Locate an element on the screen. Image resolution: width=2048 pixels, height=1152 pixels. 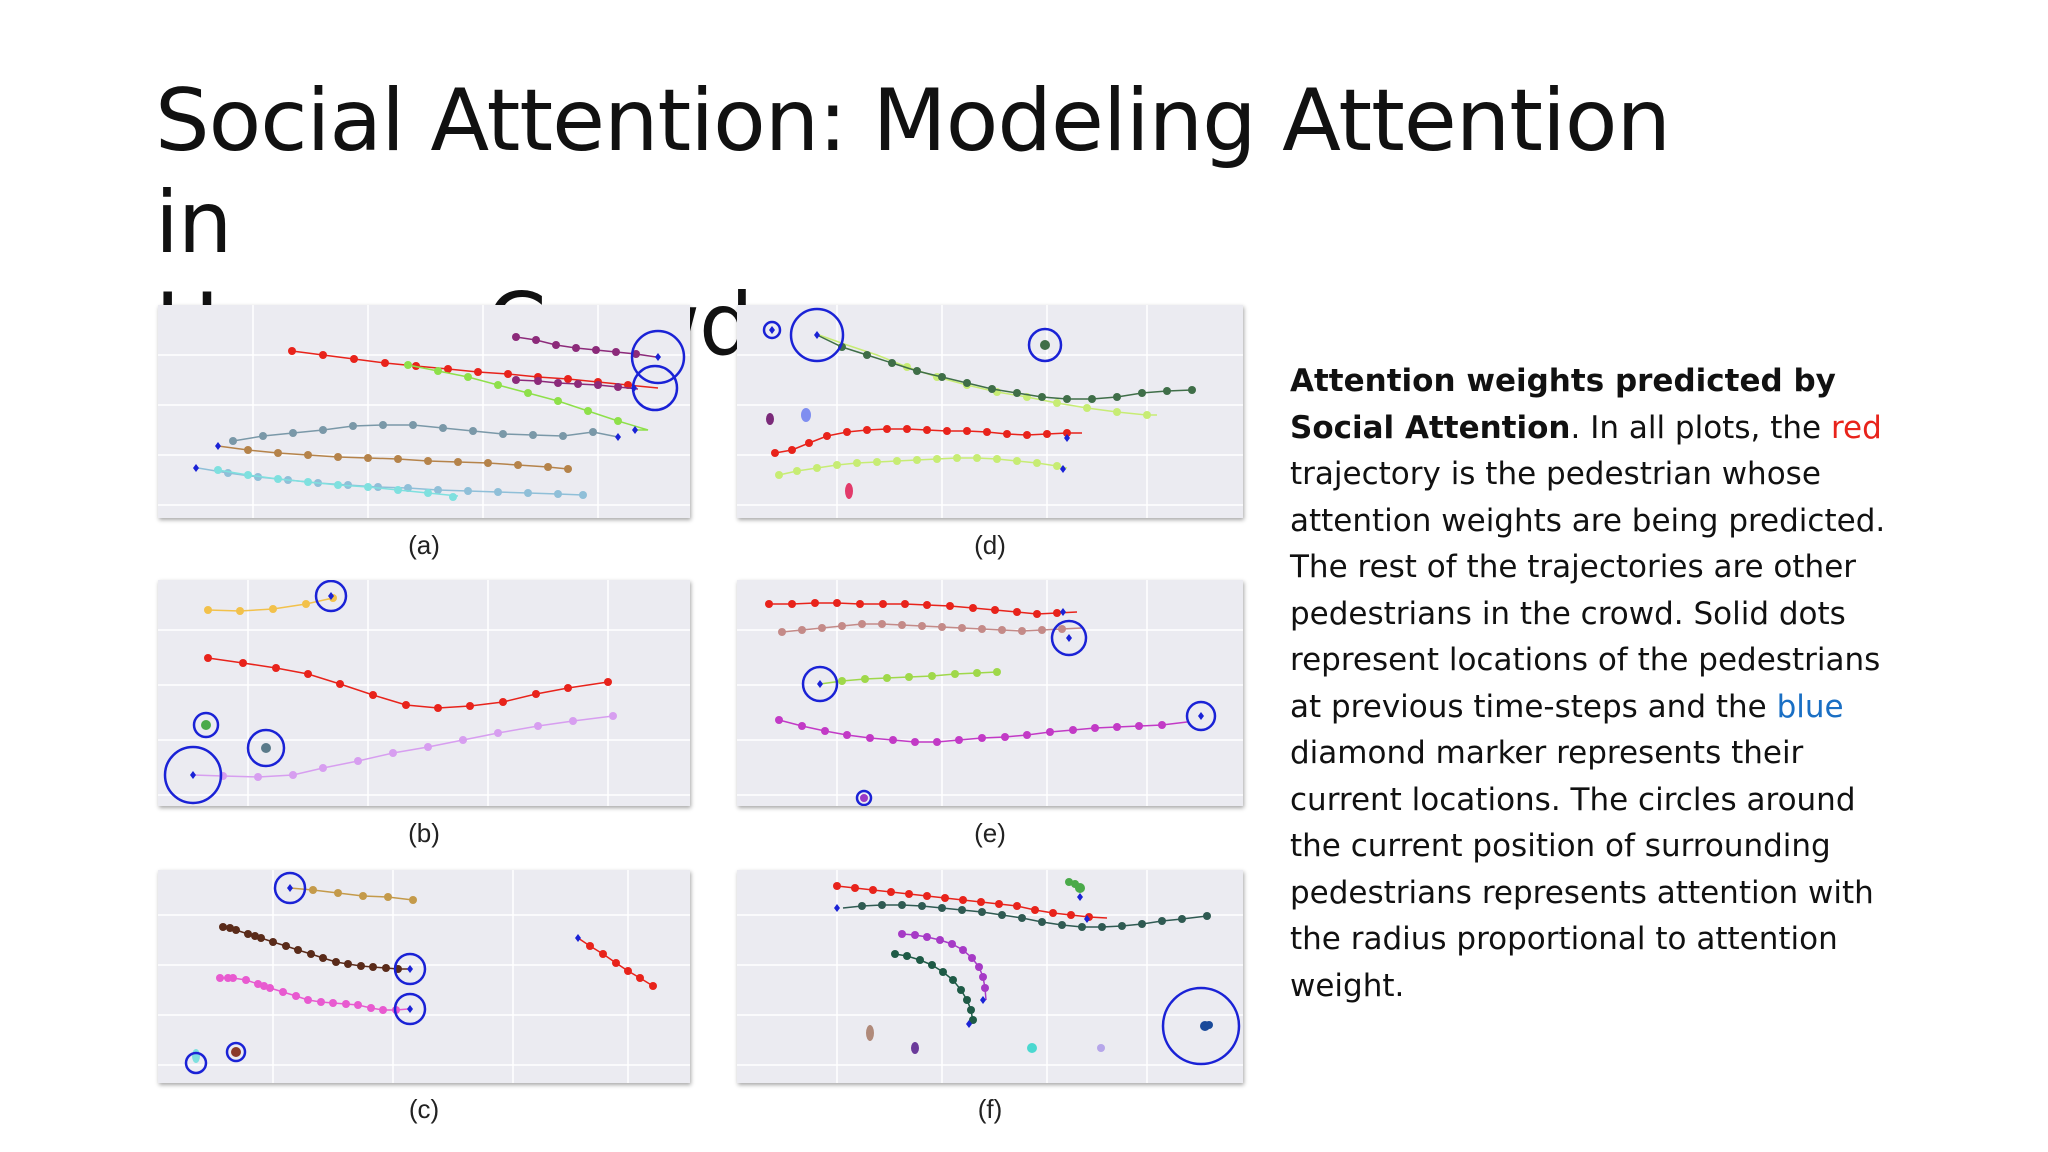
caption-f: (f) is located at coordinates (990, 1109).